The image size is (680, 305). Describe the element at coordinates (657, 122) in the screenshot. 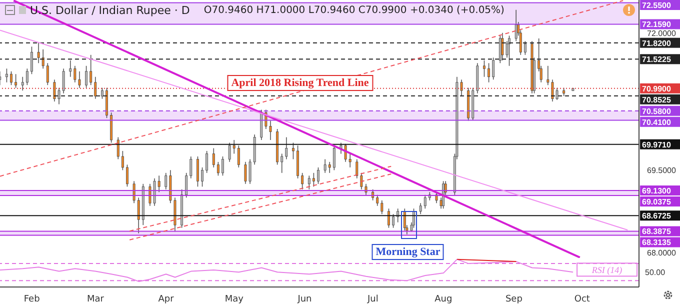

I see `ref-line-label: 70.4100` at that location.